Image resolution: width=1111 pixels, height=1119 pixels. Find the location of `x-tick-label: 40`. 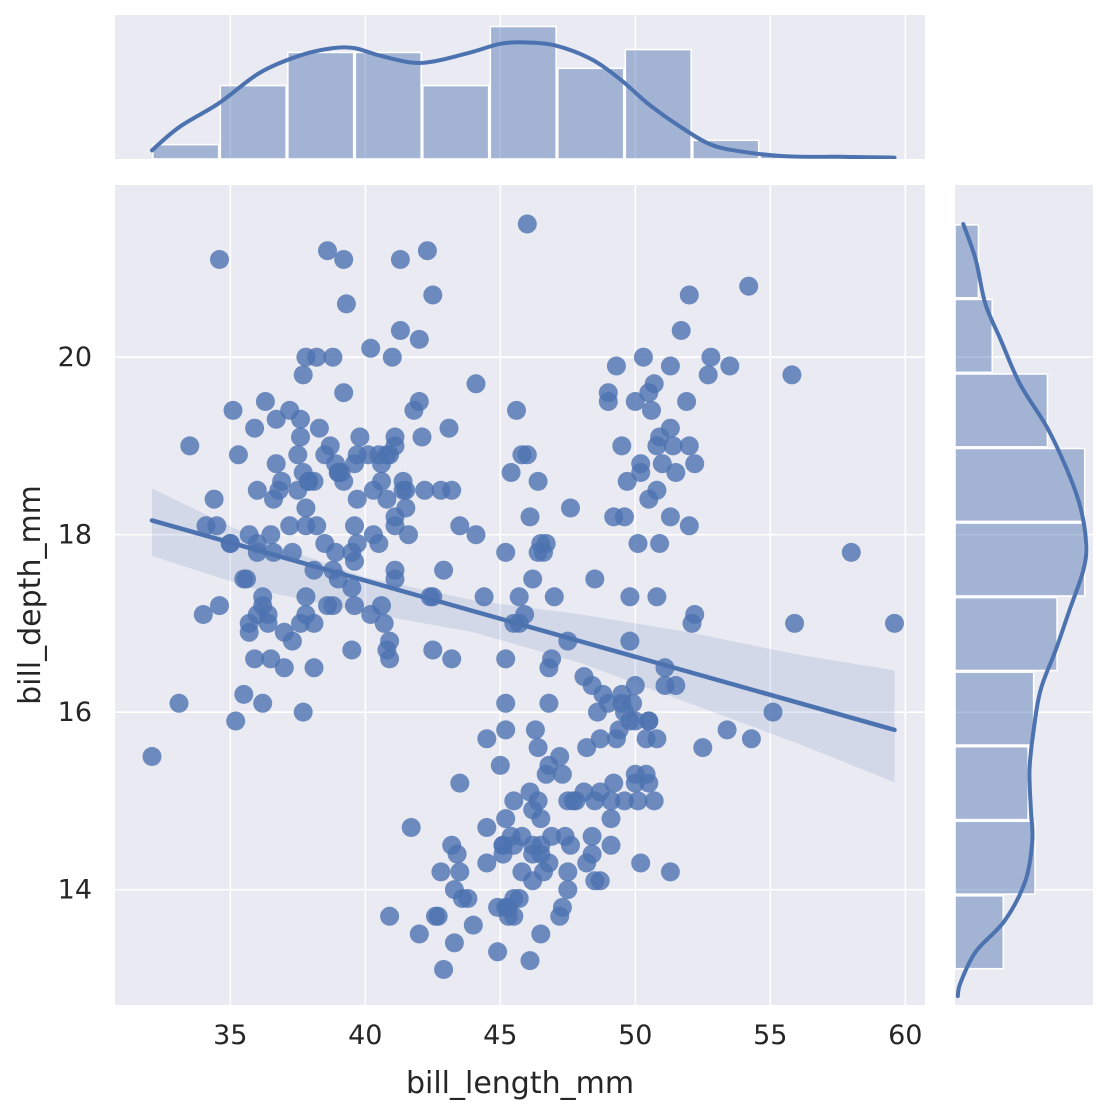

x-tick-label: 40 is located at coordinates (365, 1035).